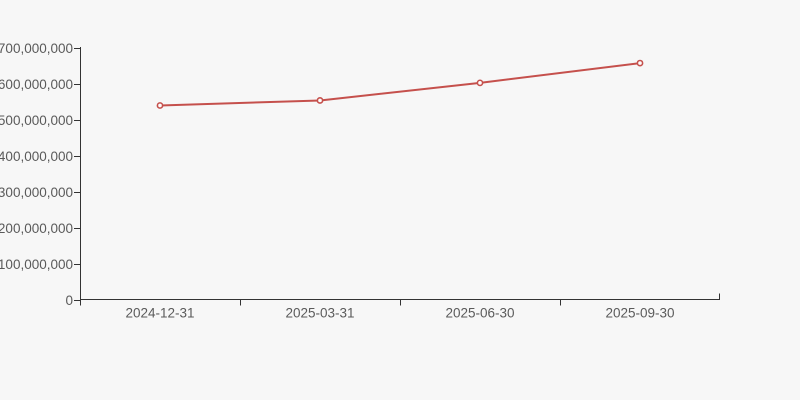 Image resolution: width=800 pixels, height=400 pixels. Describe the element at coordinates (36, 192) in the screenshot. I see `y-axis-tick-label: 300,000,000` at that location.